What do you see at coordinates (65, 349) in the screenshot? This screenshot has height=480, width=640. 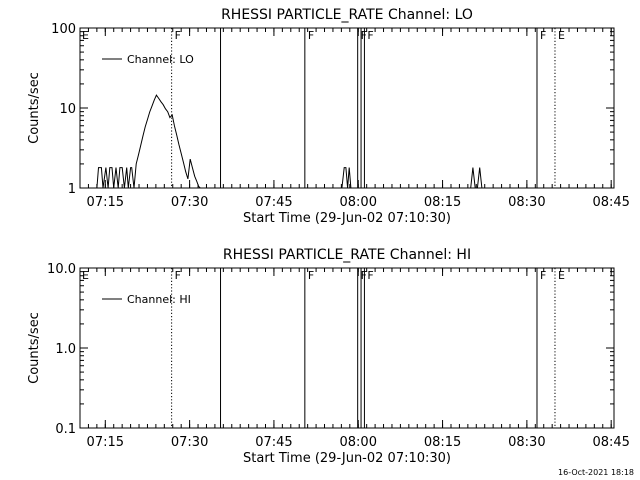 I see `y-tick-label: 1.0` at bounding box center [65, 349].